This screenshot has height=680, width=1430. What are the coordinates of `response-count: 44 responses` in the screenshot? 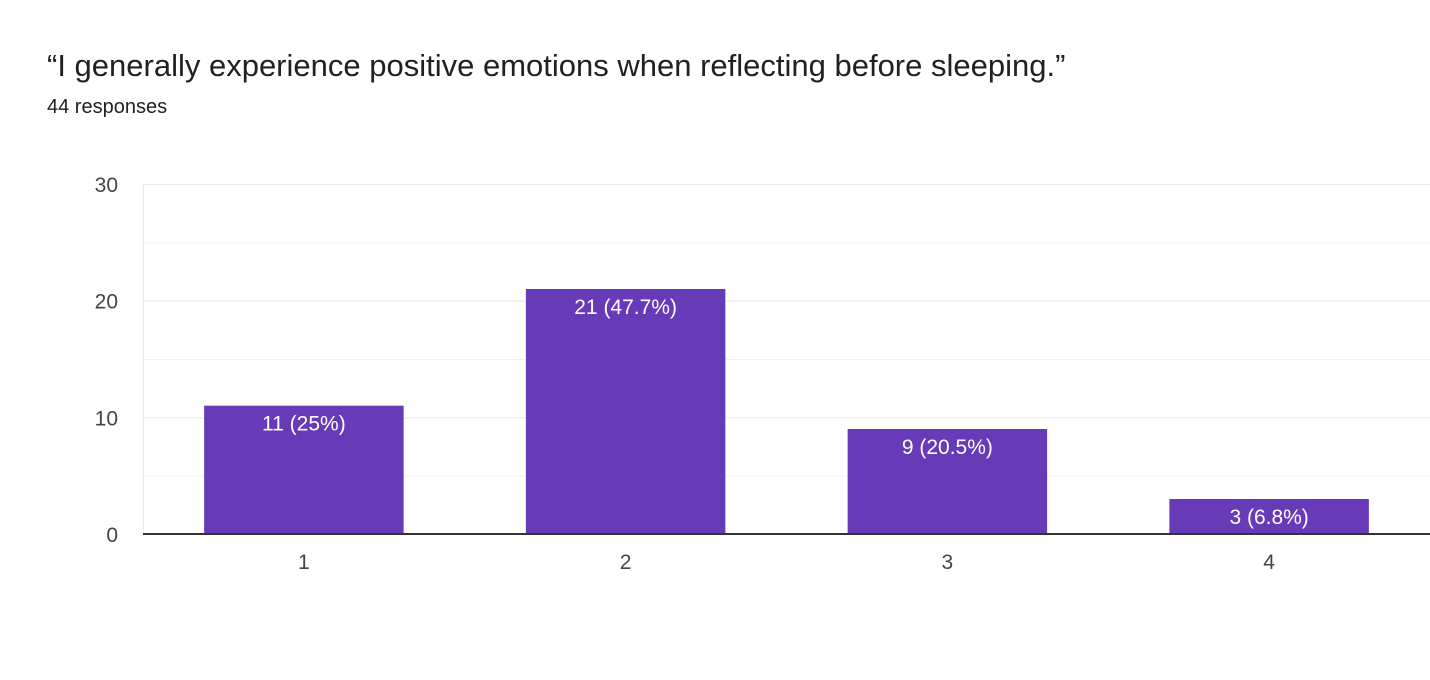 It's located at (107, 107).